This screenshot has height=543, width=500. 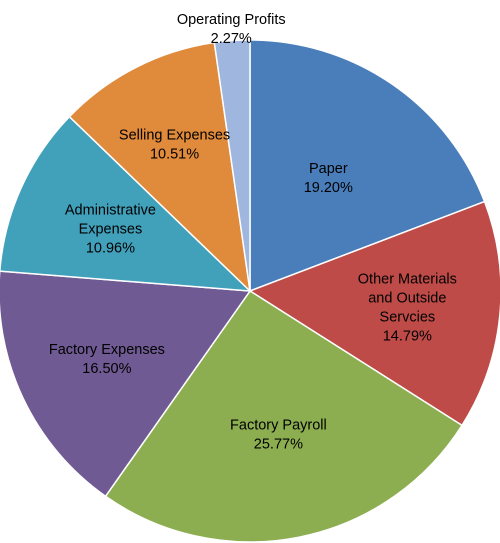 I want to click on slice-category-label: and Outside, so click(x=407, y=299).